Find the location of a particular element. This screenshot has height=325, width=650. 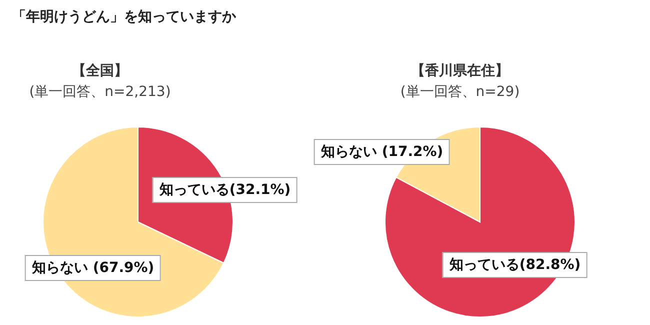

data-label: (17.2%) is located at coordinates (413, 152).